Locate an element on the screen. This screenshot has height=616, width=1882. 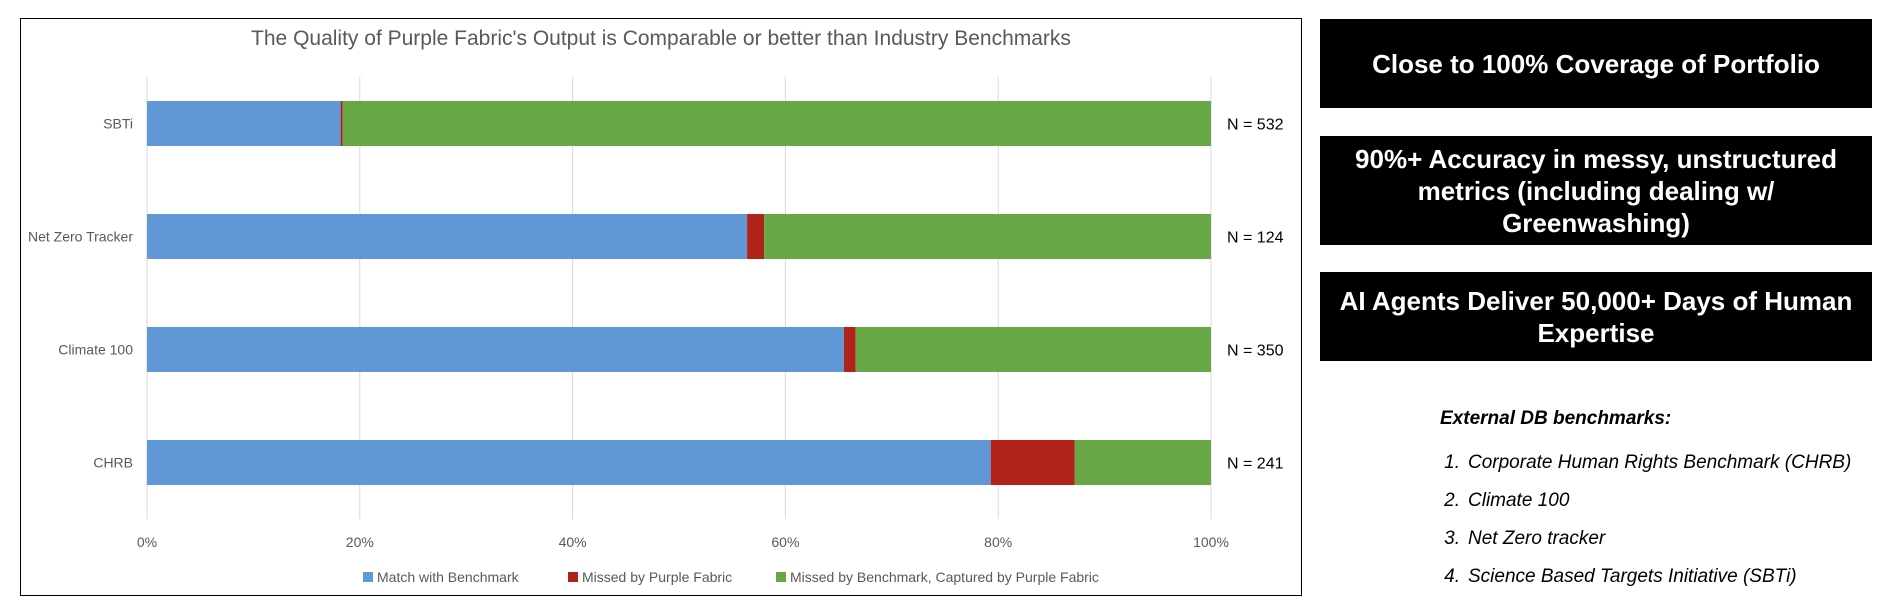
x-tick-label: 0% is located at coordinates (147, 542).